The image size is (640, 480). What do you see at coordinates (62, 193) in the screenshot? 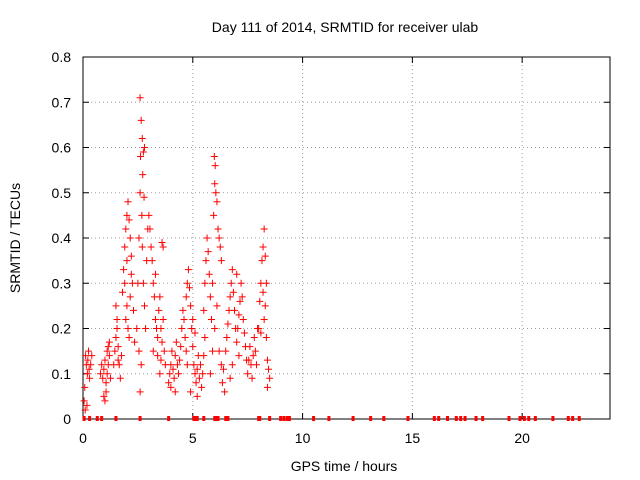
I see `y-tick-label: 0.5` at bounding box center [62, 193].